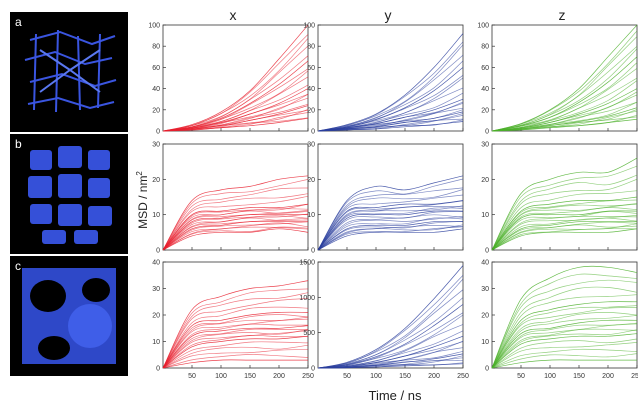 This screenshot has width=638, height=405. I want to click on y-tick-label: 500, so click(309, 333).